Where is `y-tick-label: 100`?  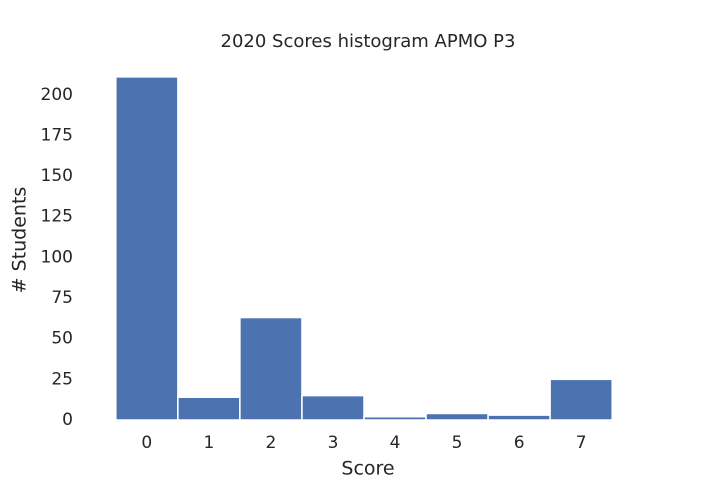
y-tick-label: 100 is located at coordinates (57, 257).